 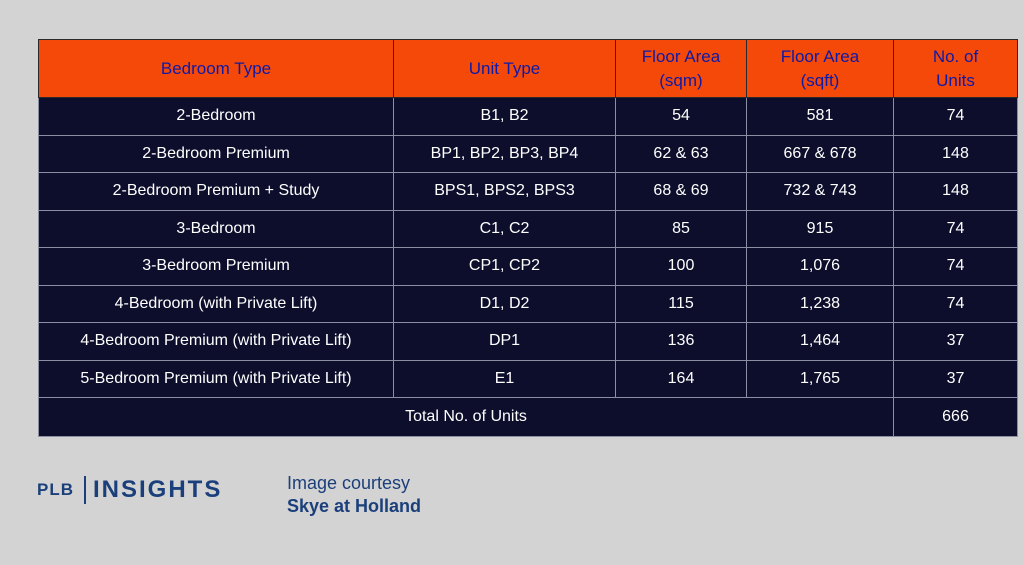 I want to click on cell-floor-area-sqm: 62 & 63, so click(x=681, y=153).